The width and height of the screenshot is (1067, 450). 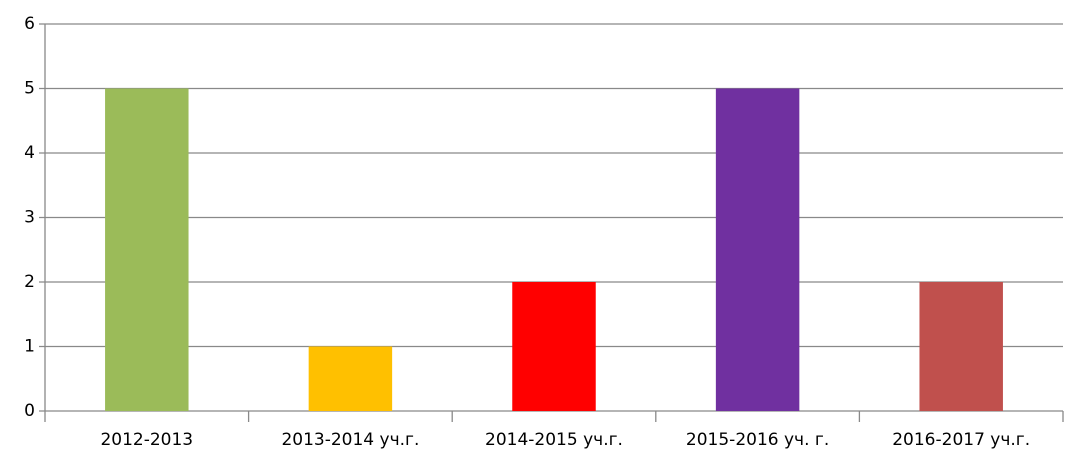 What do you see at coordinates (29, 218) in the screenshot?
I see `y-tick-label: 3` at bounding box center [29, 218].